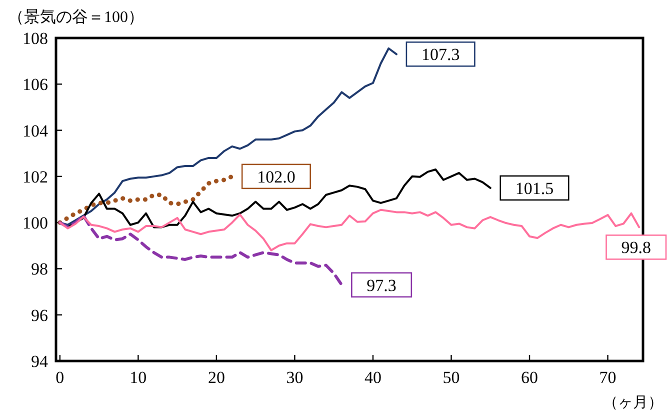  Describe the element at coordinates (76, 17) in the screenshot. I see `y-axis-title: （景気の谷＝100）` at that location.